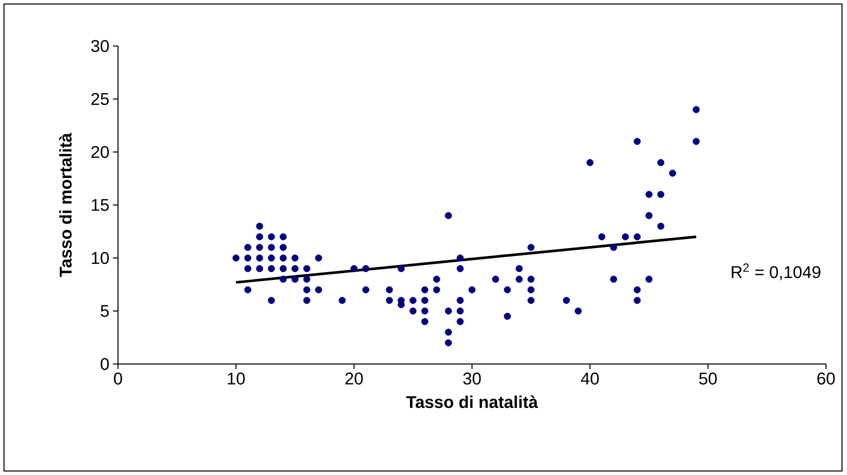 The height and width of the screenshot is (475, 847). What do you see at coordinates (100, 99) in the screenshot?
I see `y-tick-label: 25` at bounding box center [100, 99].